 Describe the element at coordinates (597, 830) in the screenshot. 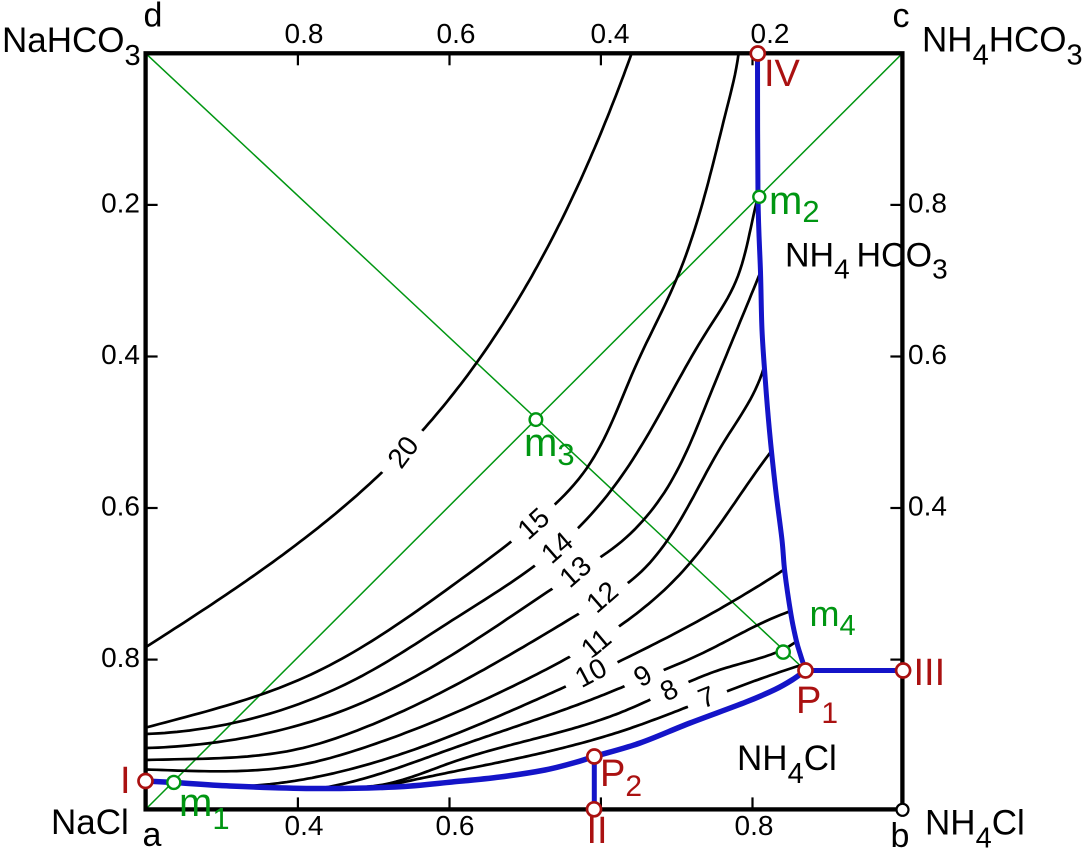

I see `svg-text: II` at that location.